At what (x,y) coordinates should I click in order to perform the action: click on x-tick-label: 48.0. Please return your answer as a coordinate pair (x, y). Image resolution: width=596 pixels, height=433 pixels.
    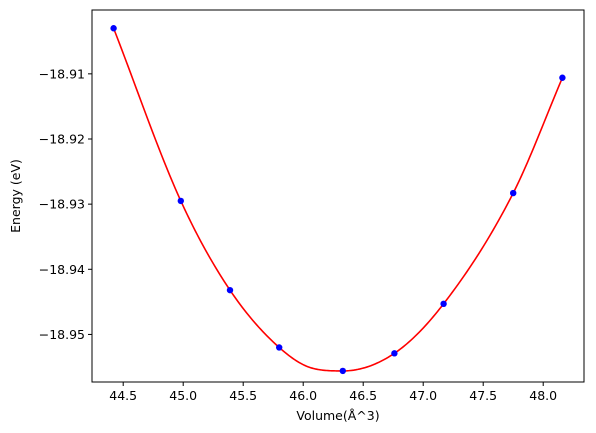
    Looking at the image, I should click on (543, 395).